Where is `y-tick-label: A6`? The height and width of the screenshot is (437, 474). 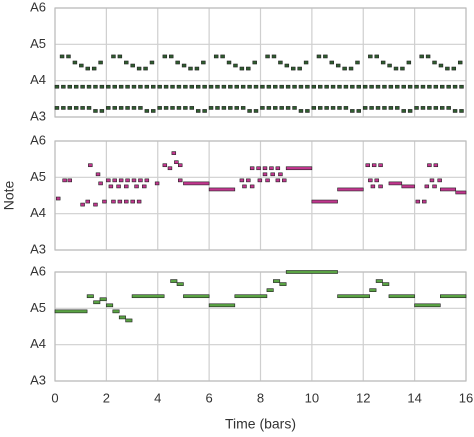
y-tick-label: A6 is located at coordinates (38, 7).